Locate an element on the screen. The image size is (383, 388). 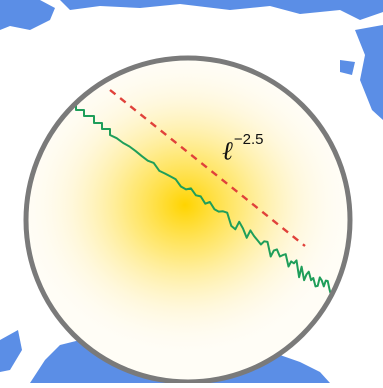
top-left-shape is located at coordinates (27, 15).